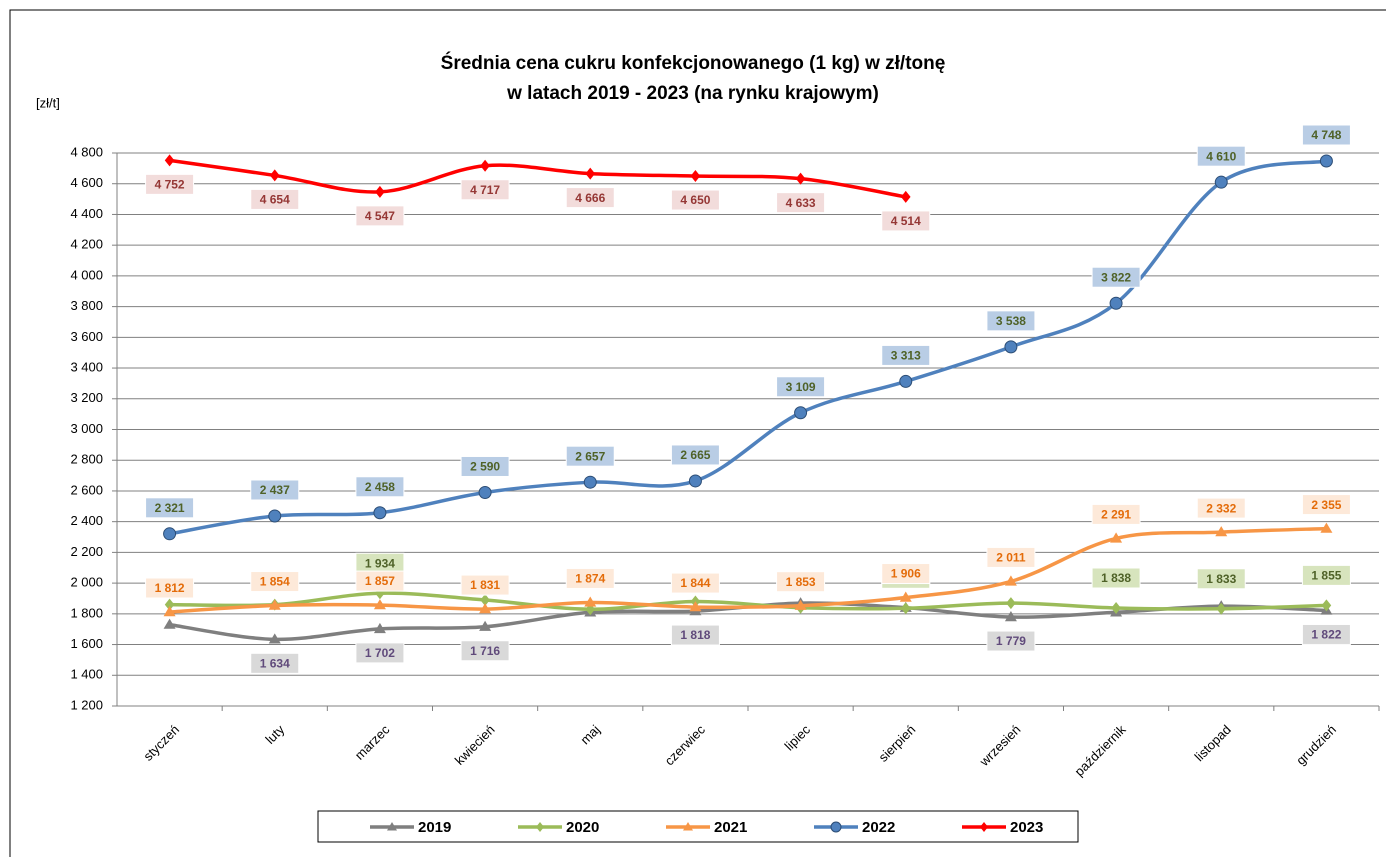  Describe the element at coordinates (1000, 746) in the screenshot. I see `x-tick-label: wrzesień` at that location.